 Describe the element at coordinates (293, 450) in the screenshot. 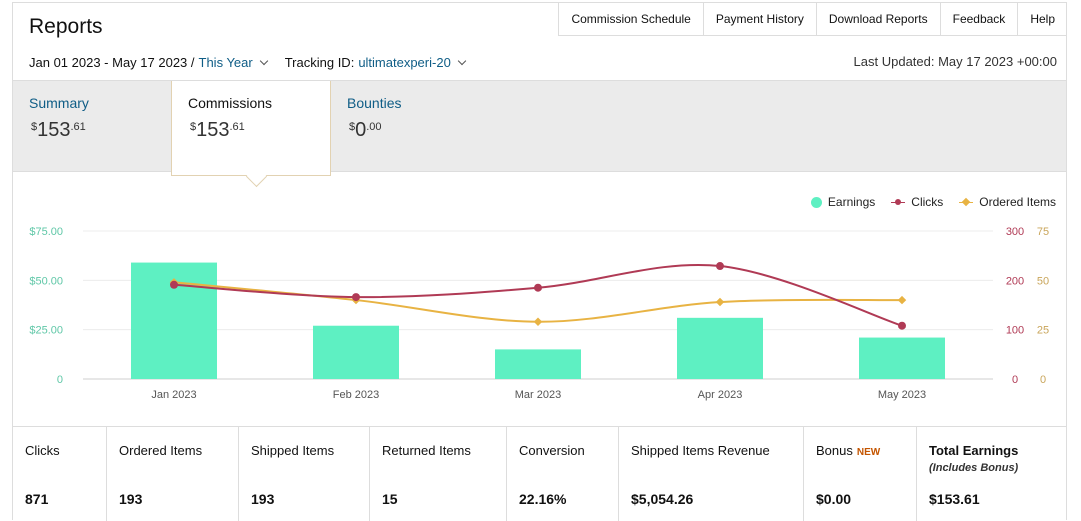

I see `stat-label: Shipped Items` at that location.